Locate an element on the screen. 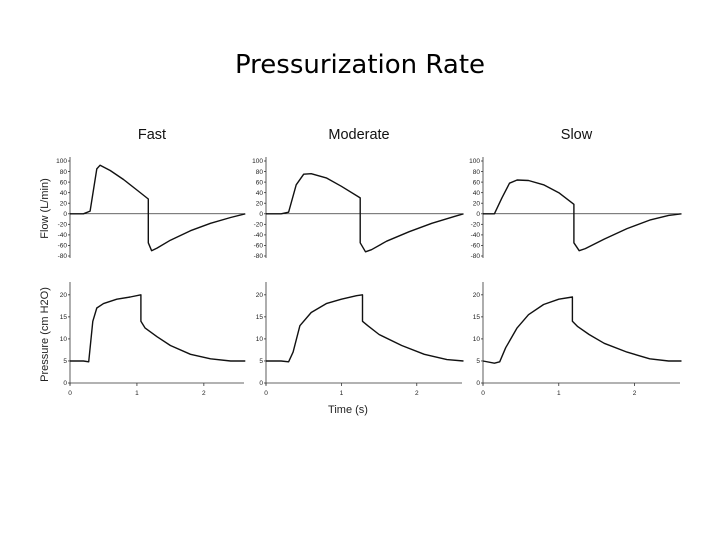 Image resolution: width=720 pixels, height=540 pixels. panel-title-2: Slow is located at coordinates (577, 135).